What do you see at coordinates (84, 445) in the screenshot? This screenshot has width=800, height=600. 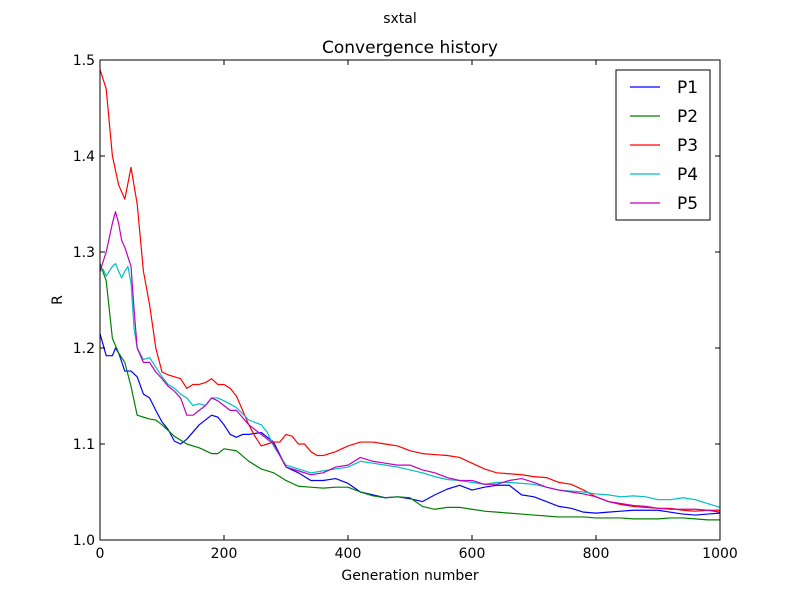 I see `y-tick-label: 1.1` at bounding box center [84, 445].